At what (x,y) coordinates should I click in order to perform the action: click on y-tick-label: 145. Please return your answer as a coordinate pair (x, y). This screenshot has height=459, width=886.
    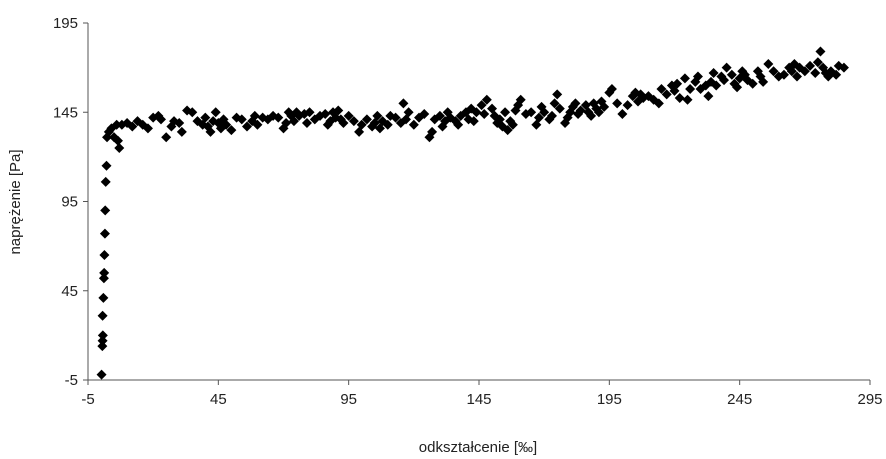
    Looking at the image, I should click on (65, 112).